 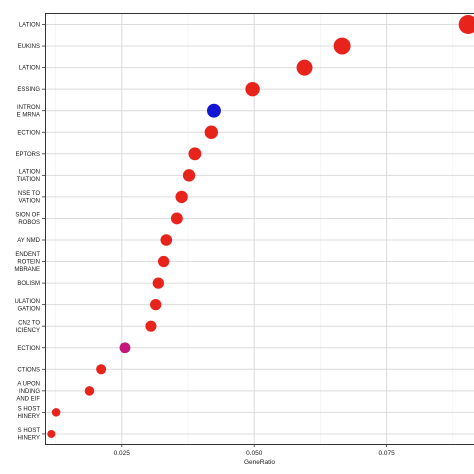 I want to click on y-tick-label: E MRNA, so click(x=28, y=115).